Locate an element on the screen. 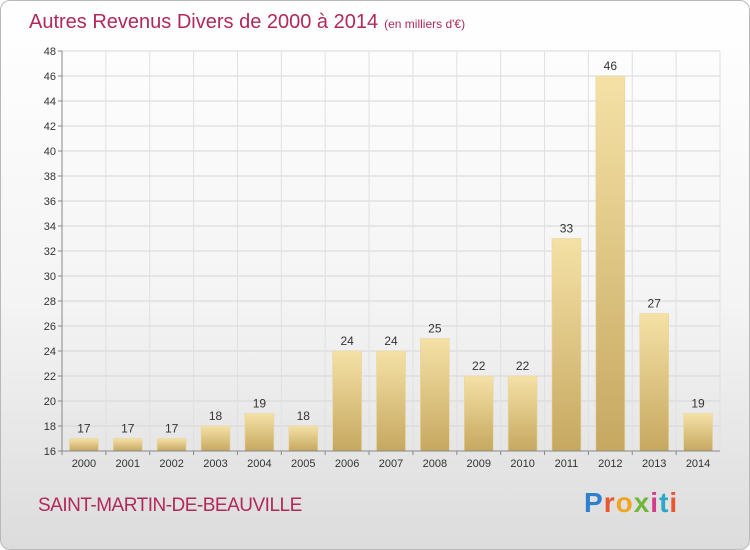  data-label-2006: 24 is located at coordinates (347, 341).